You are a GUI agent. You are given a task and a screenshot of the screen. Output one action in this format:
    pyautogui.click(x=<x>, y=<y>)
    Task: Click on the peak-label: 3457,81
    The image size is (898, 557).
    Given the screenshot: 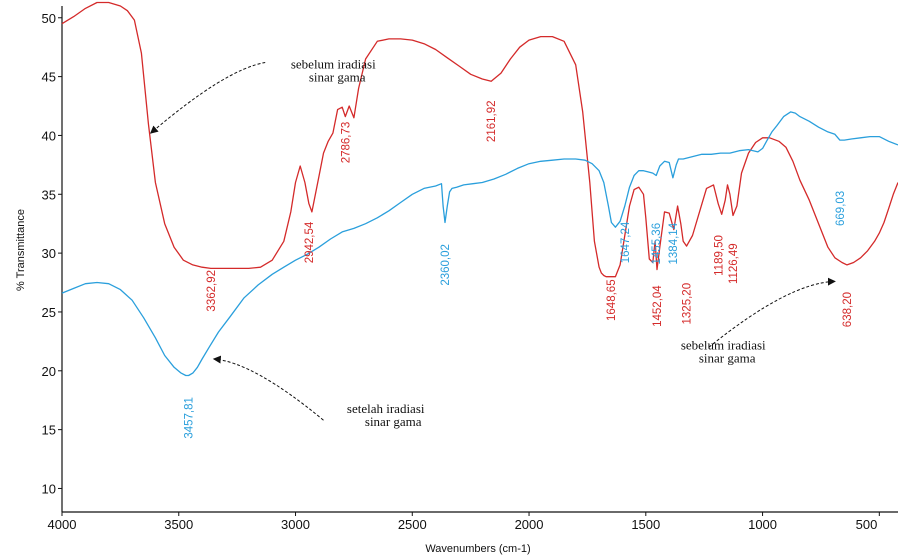 What is the action you would take?
    pyautogui.click(x=190, y=418)
    